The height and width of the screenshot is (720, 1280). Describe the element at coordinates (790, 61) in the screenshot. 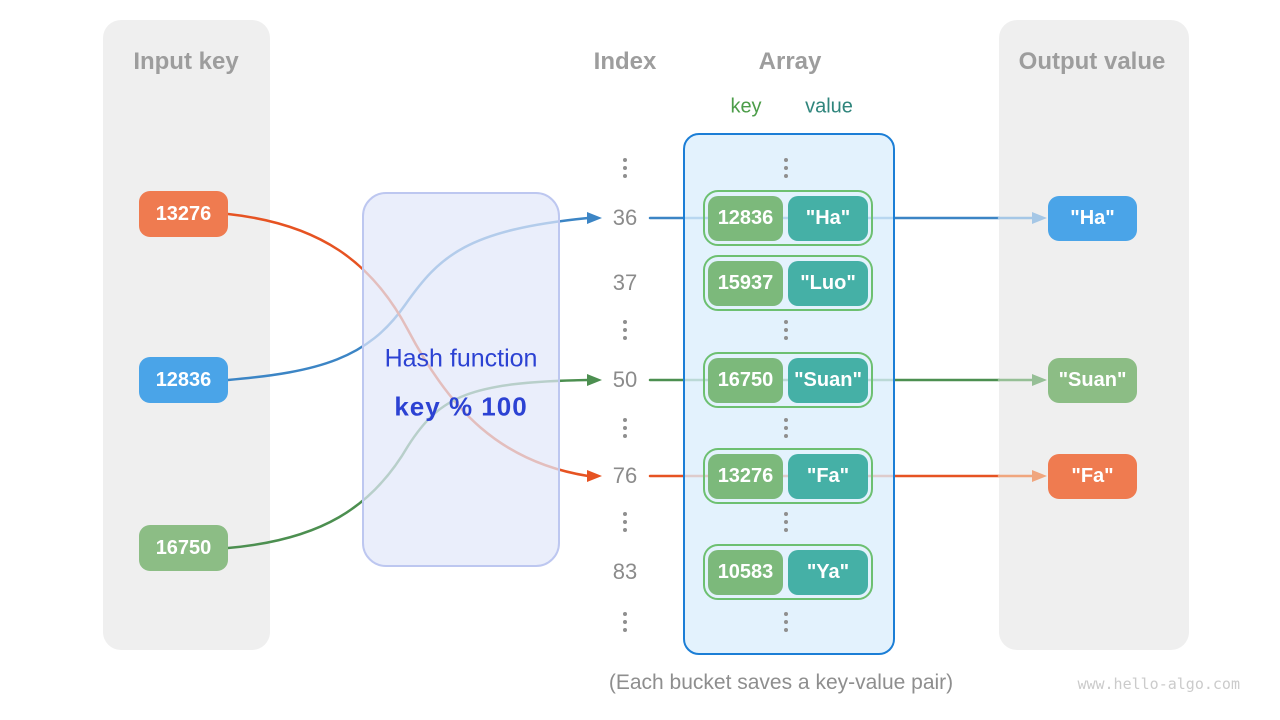

I see `array-column-title: Array` at that location.